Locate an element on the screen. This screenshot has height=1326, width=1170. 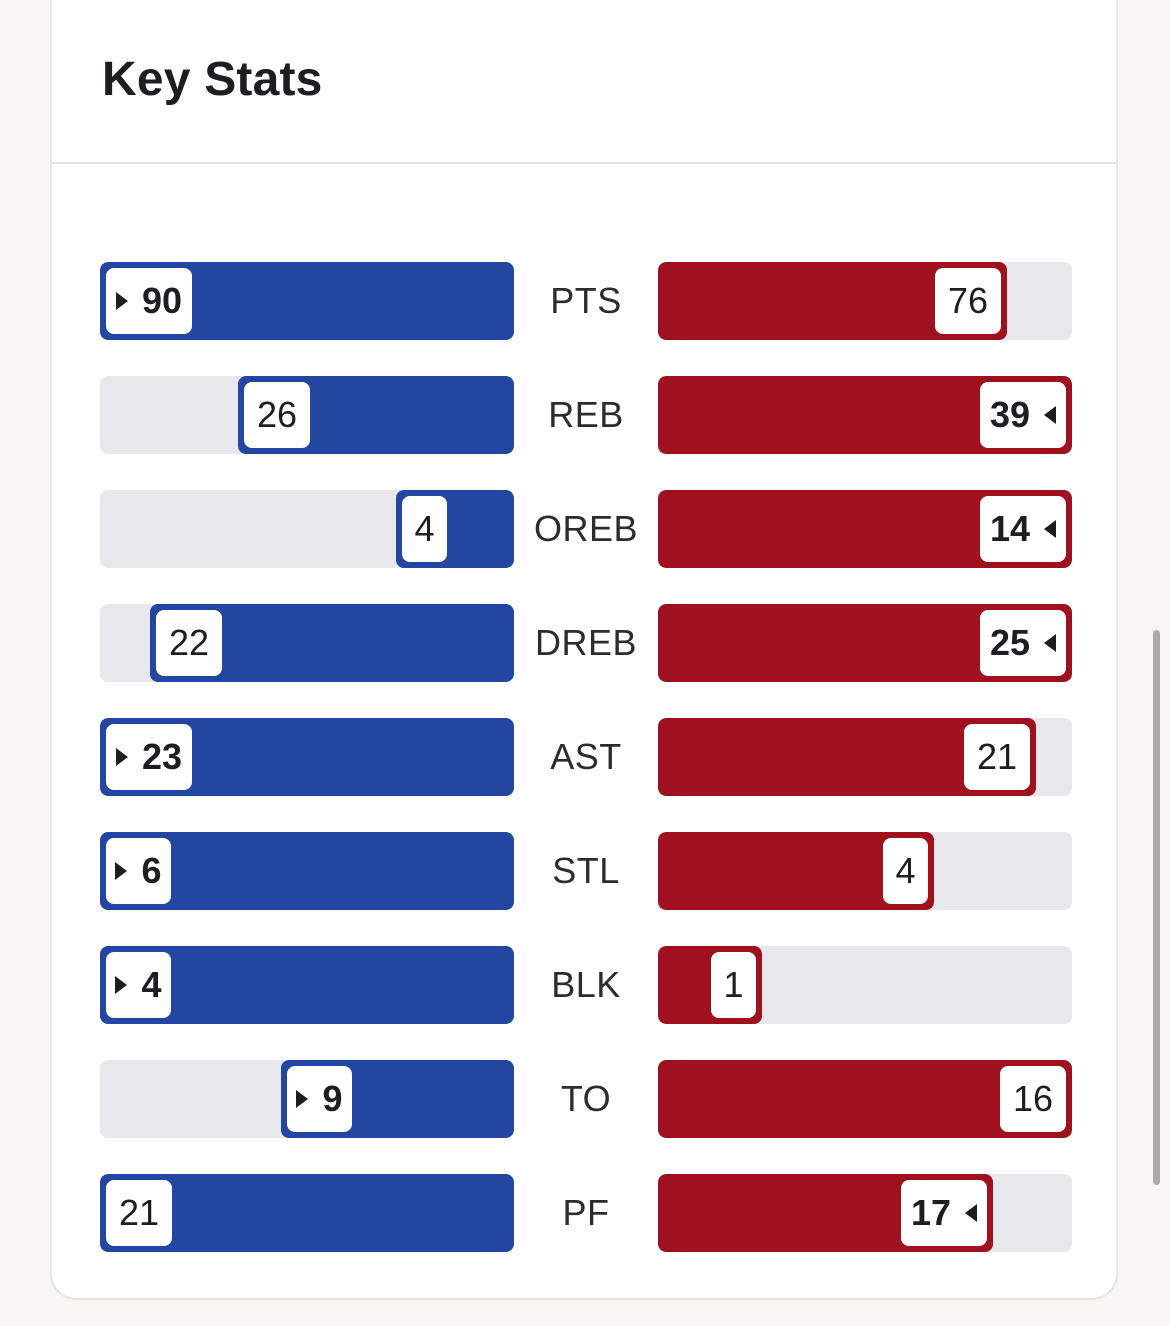
stat-category-label: PF is located at coordinates (586, 1212).